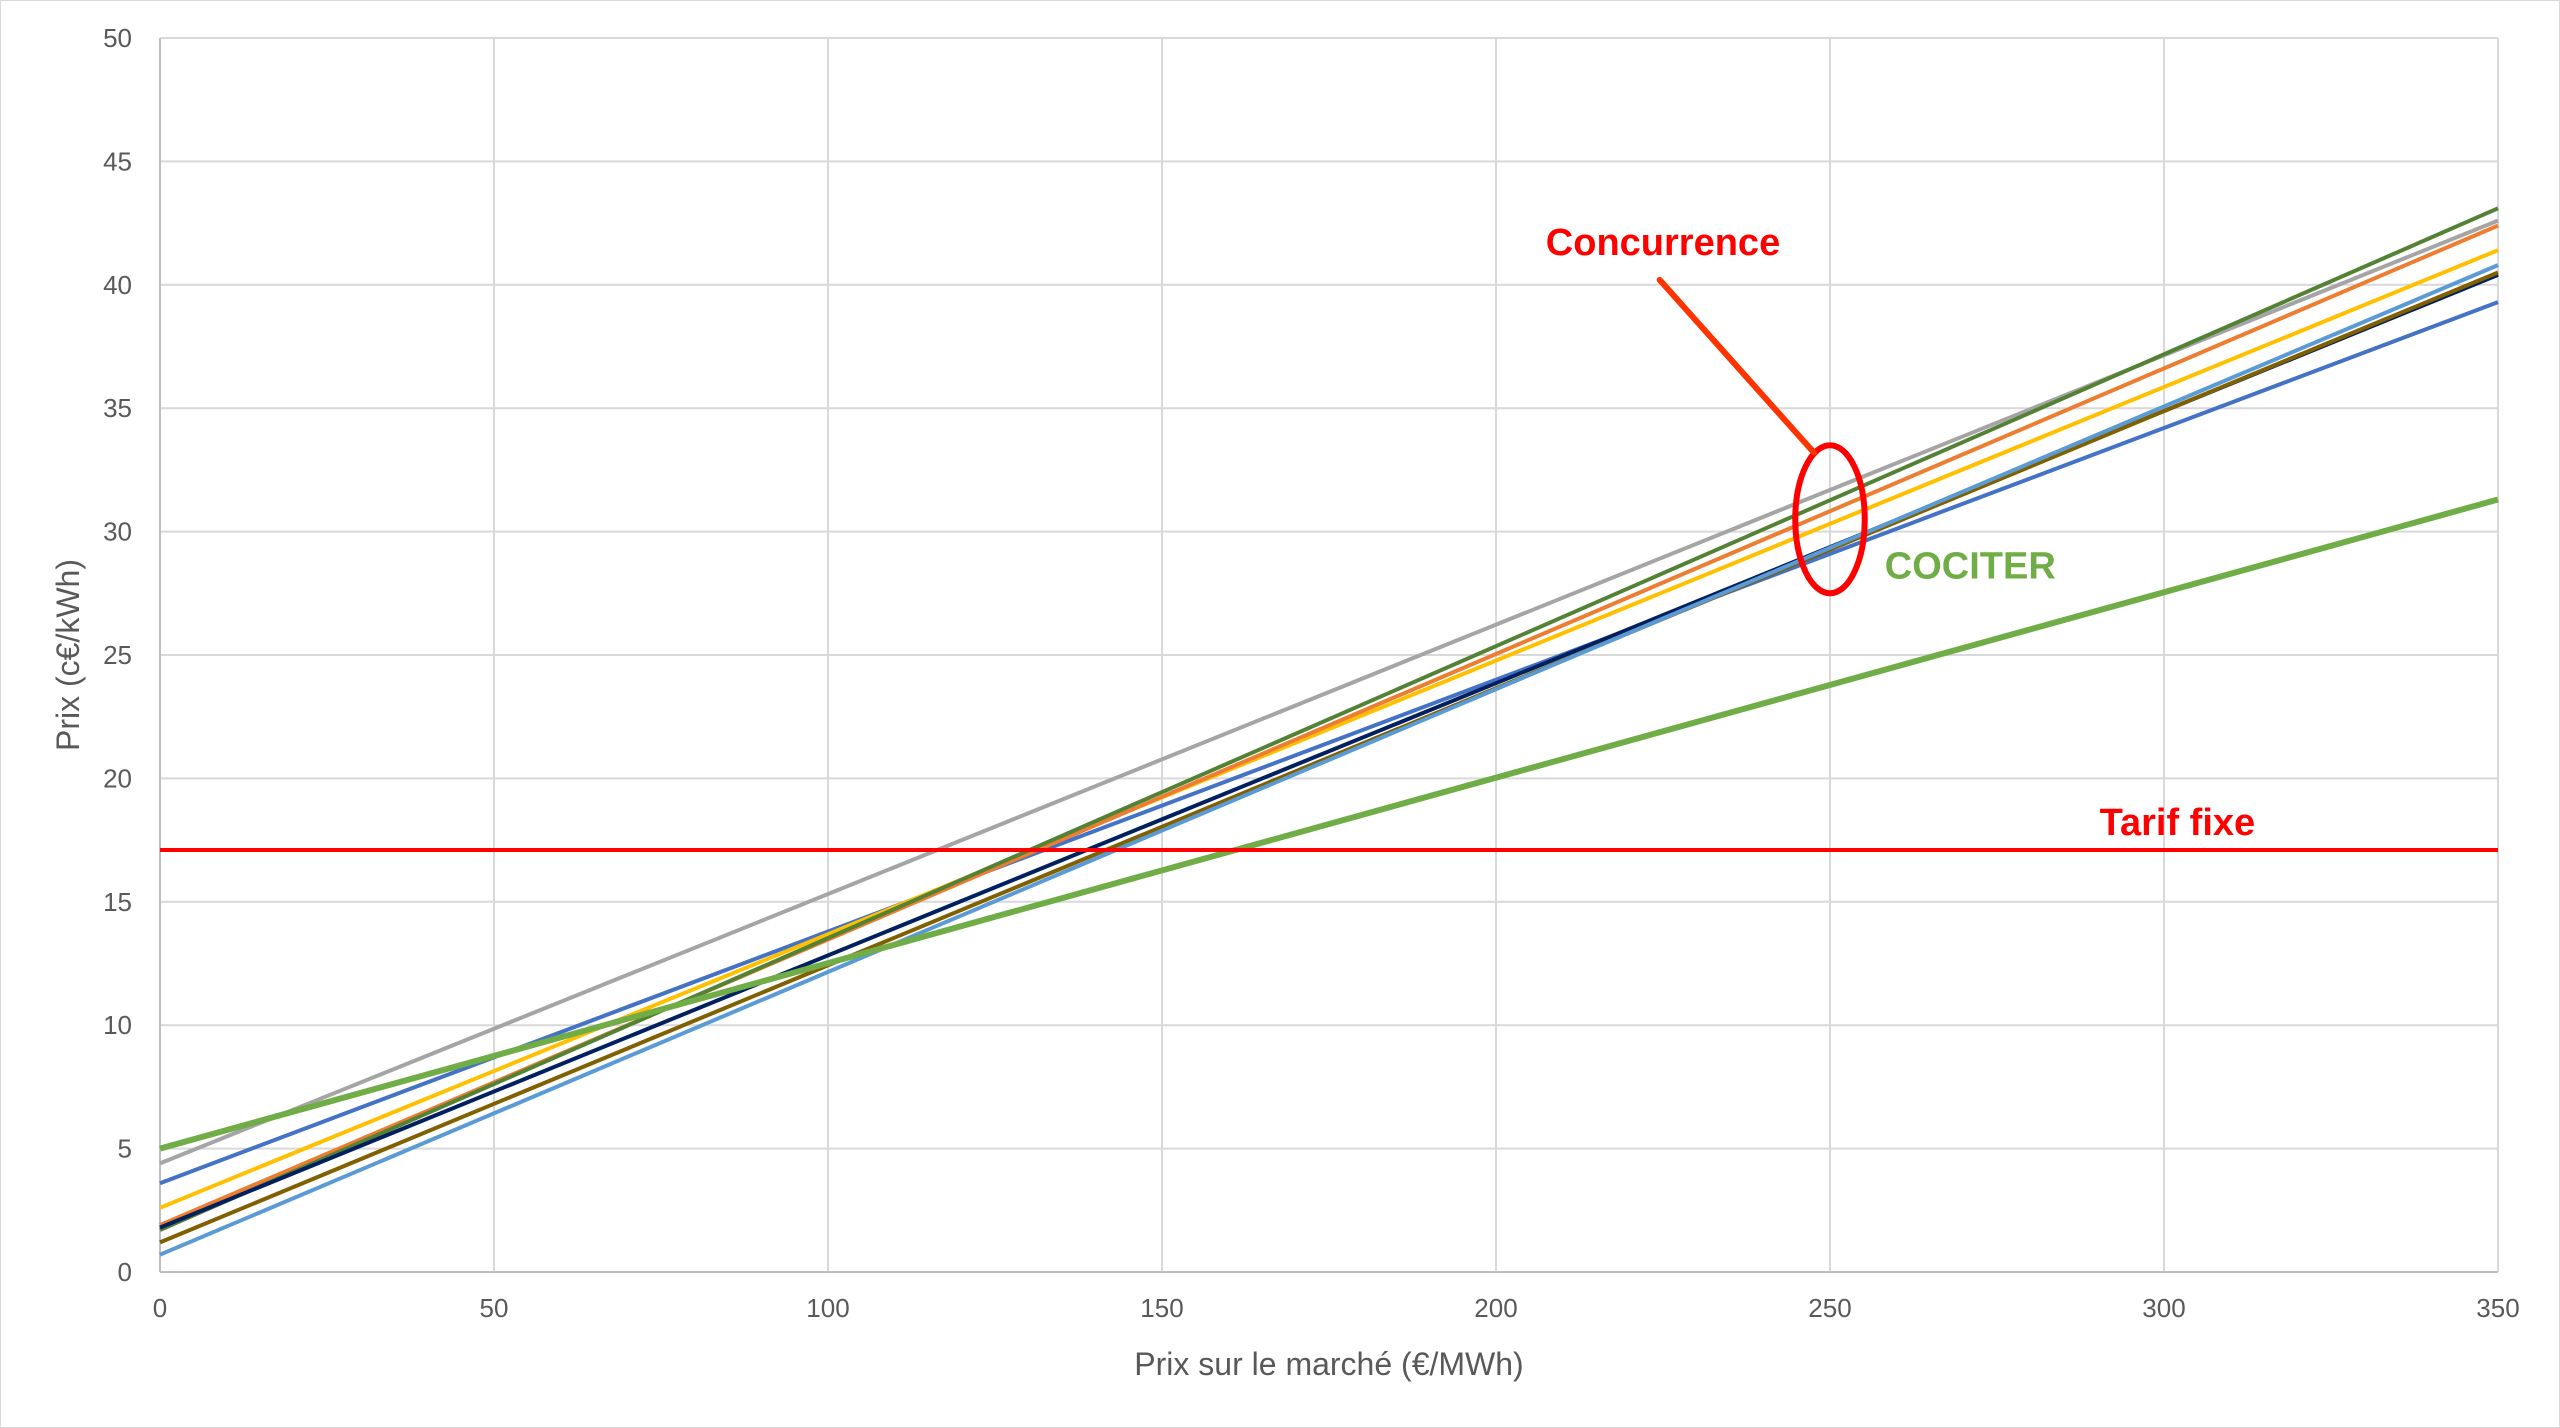 The height and width of the screenshot is (1428, 2560). I want to click on x-tick-label: 200, so click(1495, 1308).